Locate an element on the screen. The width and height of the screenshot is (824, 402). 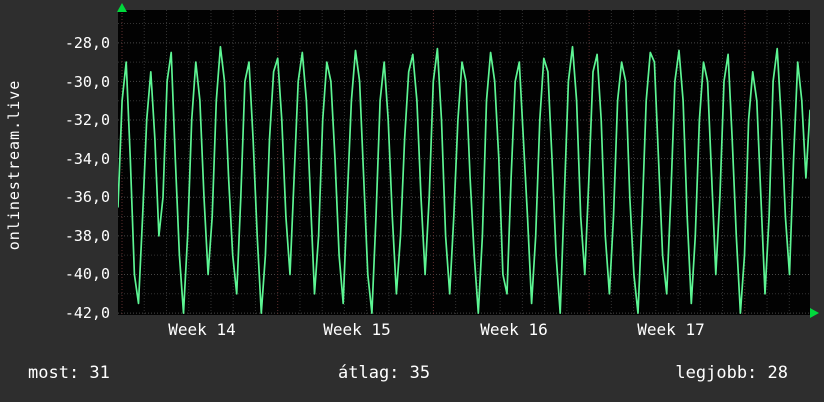
y-tick-label: -40,0 is located at coordinates (87, 274).